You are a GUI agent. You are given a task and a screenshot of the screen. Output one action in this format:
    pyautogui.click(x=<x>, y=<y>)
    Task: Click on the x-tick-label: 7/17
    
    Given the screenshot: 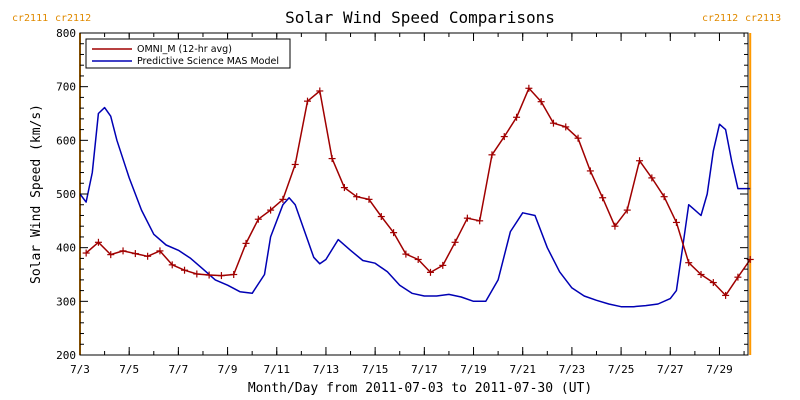 What is the action you would take?
    pyautogui.click(x=424, y=369)
    